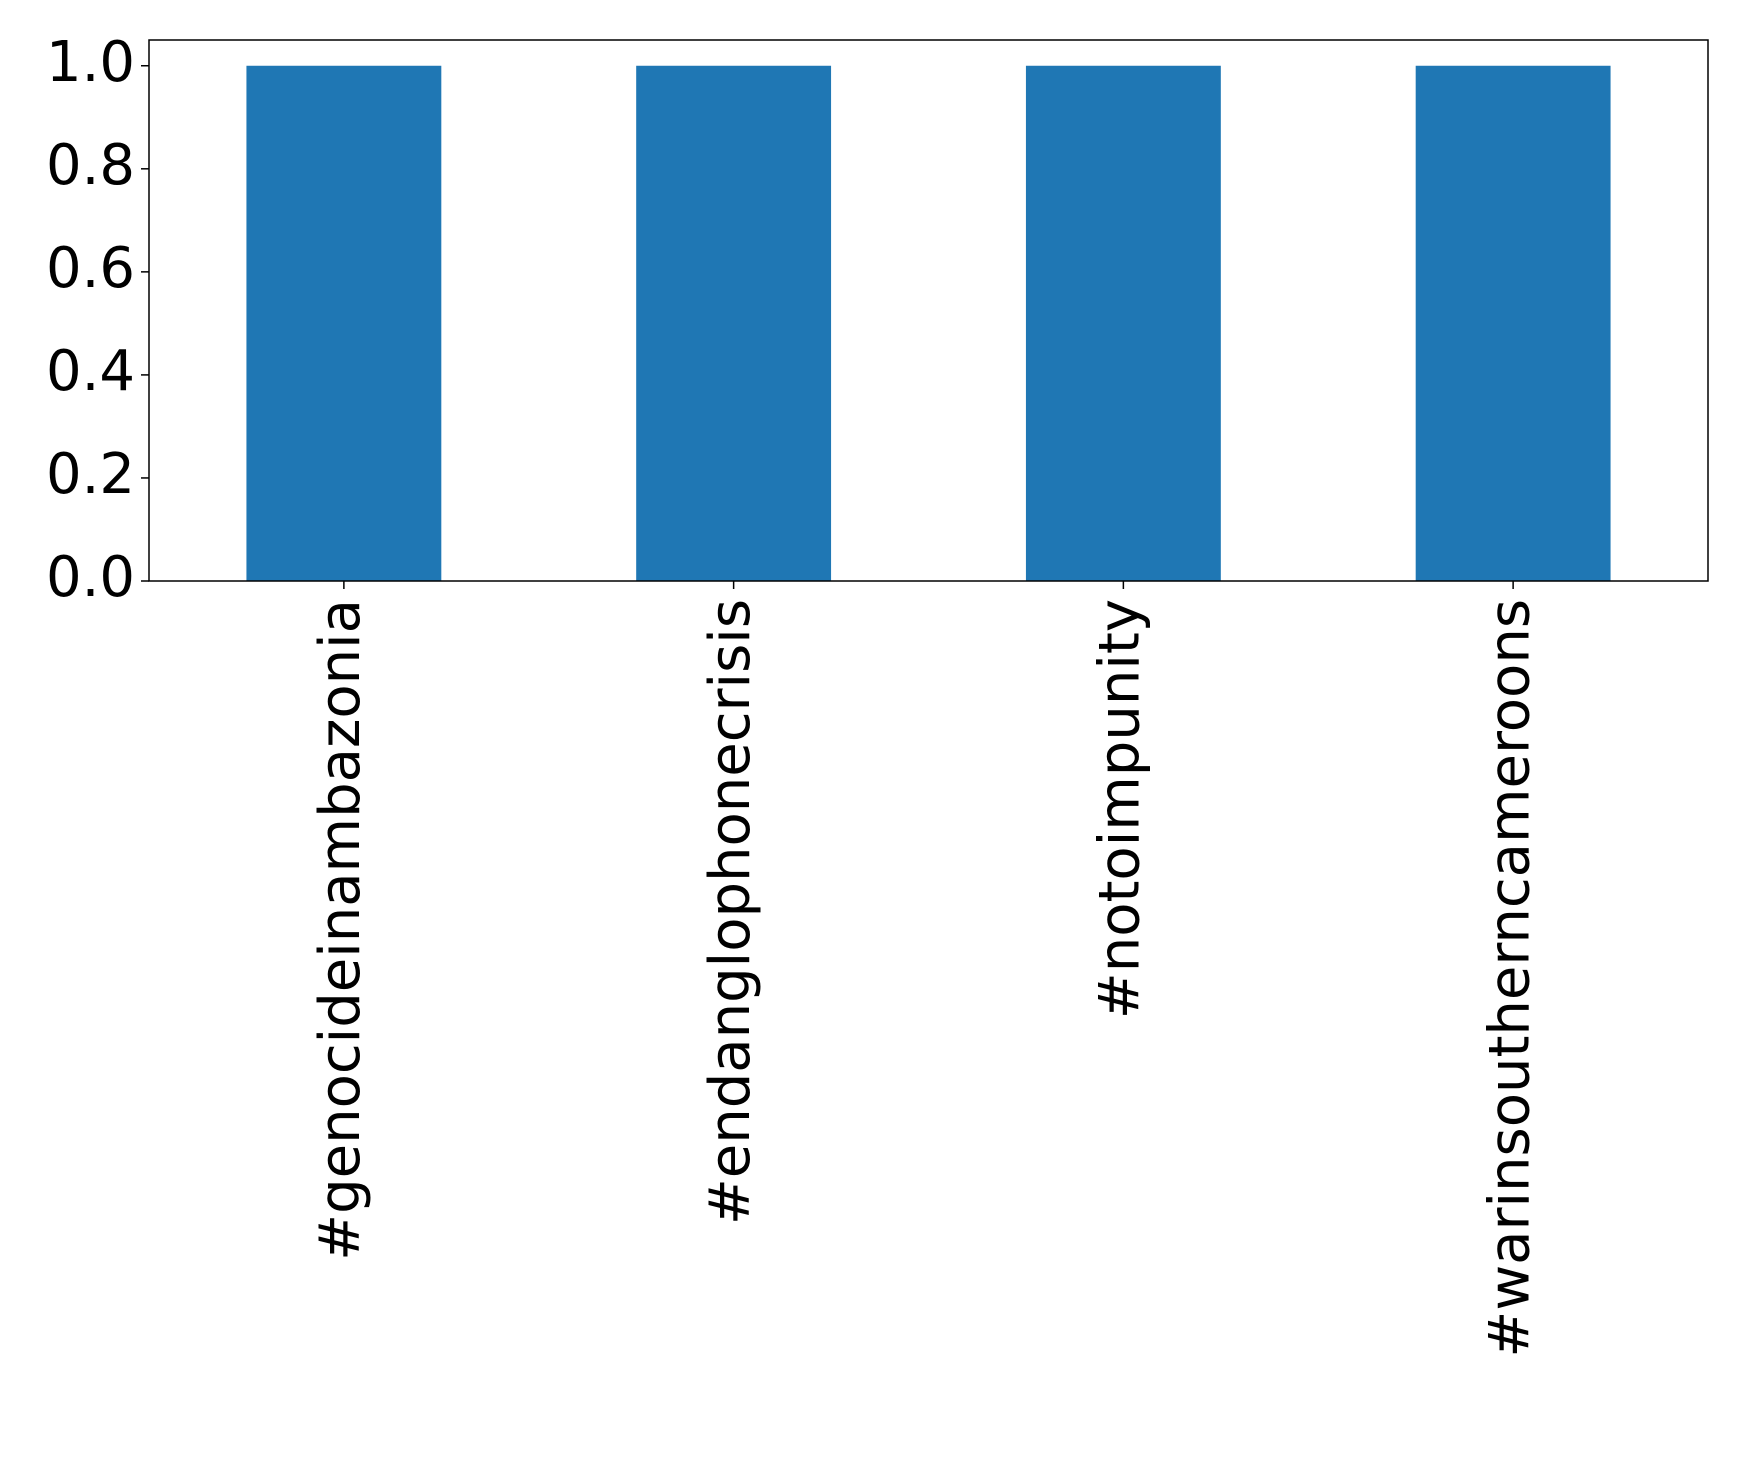 Image resolution: width=1739 pixels, height=1474 pixels. I want to click on x-tick-label: #genocideinambazonia, so click(340, 930).